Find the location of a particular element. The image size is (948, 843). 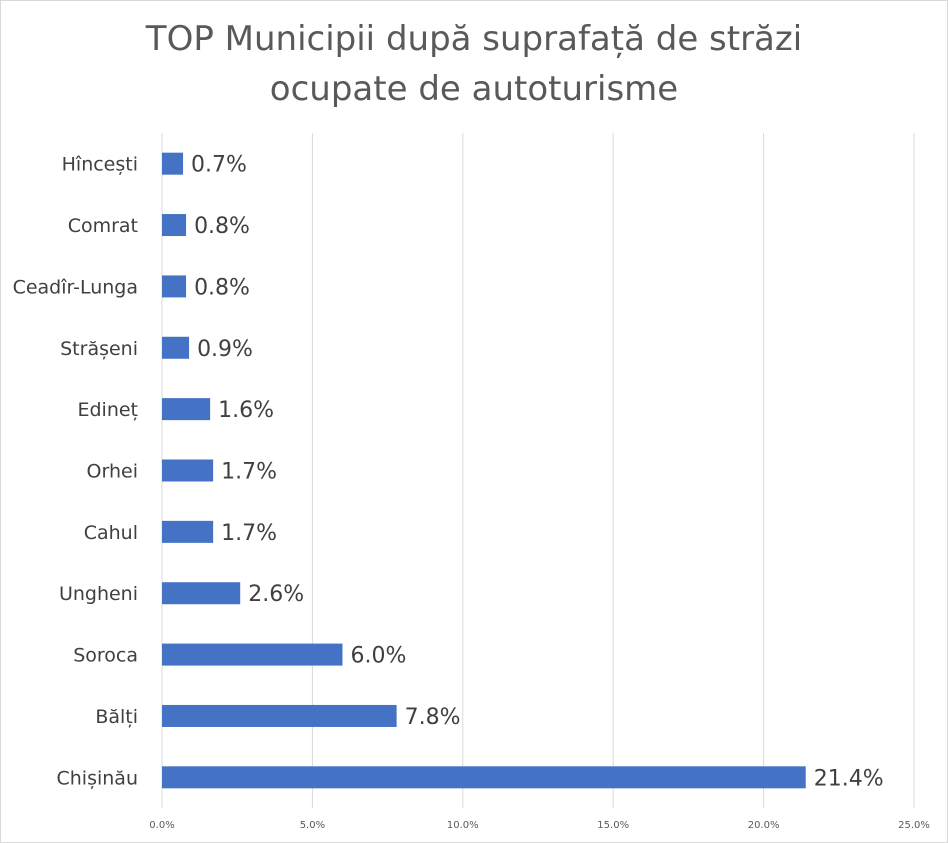

category-label: Strășeni is located at coordinates (99, 349).